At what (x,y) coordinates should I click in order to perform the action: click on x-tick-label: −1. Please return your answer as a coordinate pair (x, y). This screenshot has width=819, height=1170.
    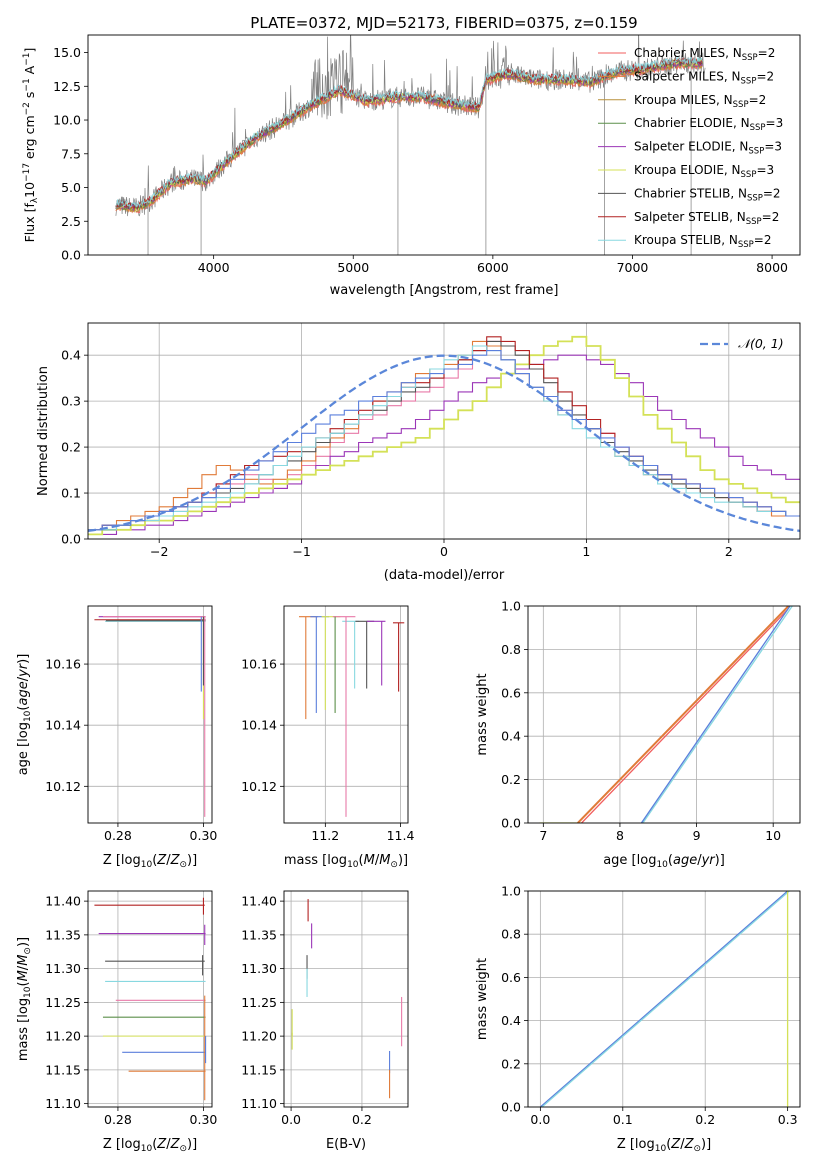
    Looking at the image, I should click on (301, 551).